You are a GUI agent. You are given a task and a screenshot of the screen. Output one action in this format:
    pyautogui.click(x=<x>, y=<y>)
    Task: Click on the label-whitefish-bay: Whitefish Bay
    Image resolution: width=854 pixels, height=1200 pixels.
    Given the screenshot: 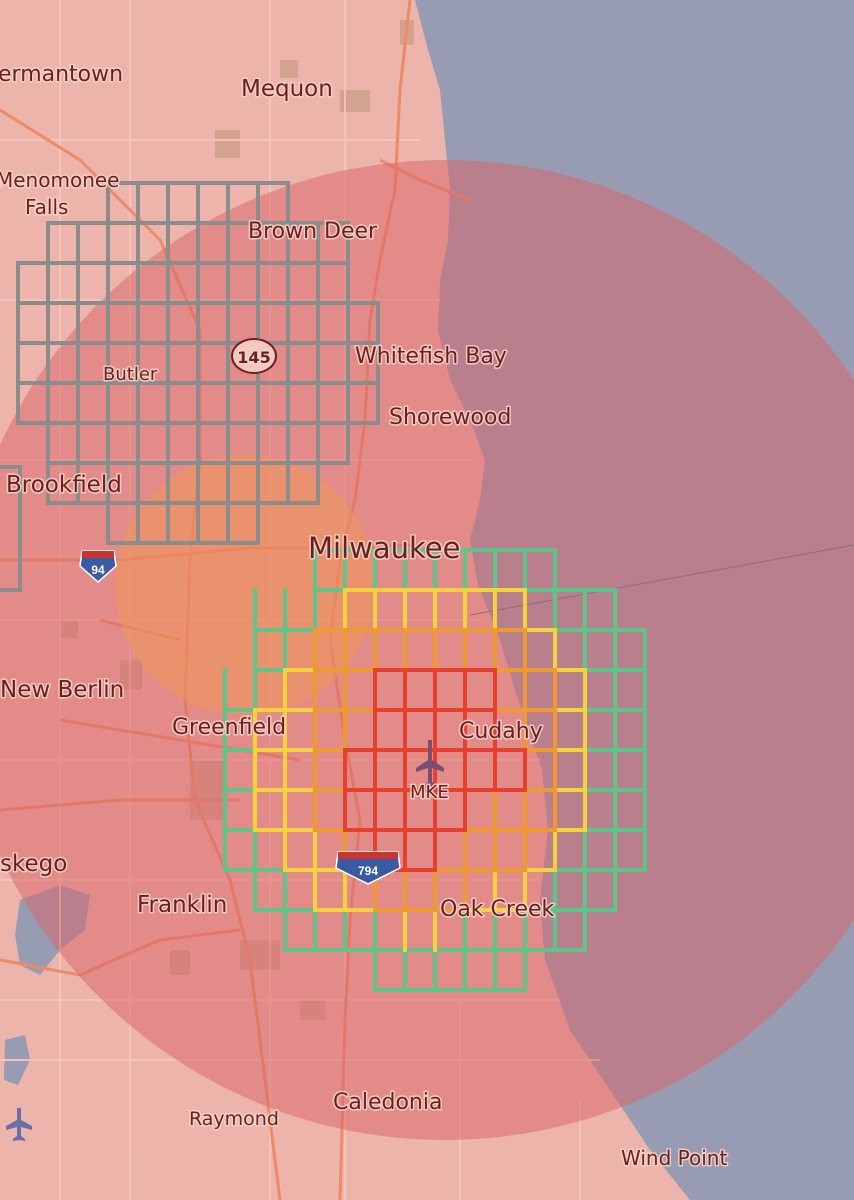 What is the action you would take?
    pyautogui.click(x=431, y=356)
    